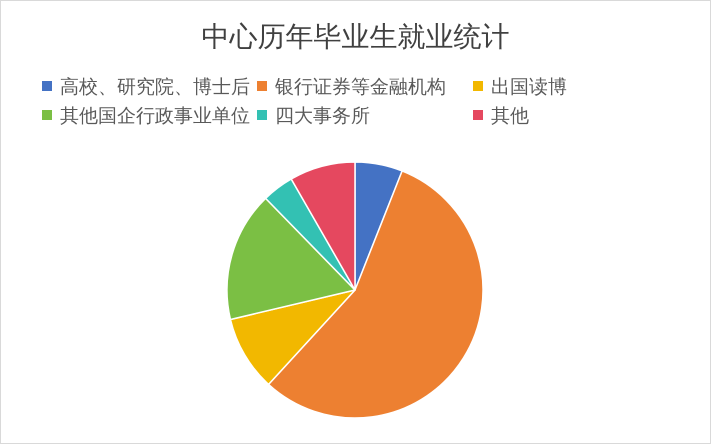 The width and height of the screenshot is (711, 444). Describe the element at coordinates (360, 87) in the screenshot. I see `legend-label: 银行证券等金融机构` at that location.